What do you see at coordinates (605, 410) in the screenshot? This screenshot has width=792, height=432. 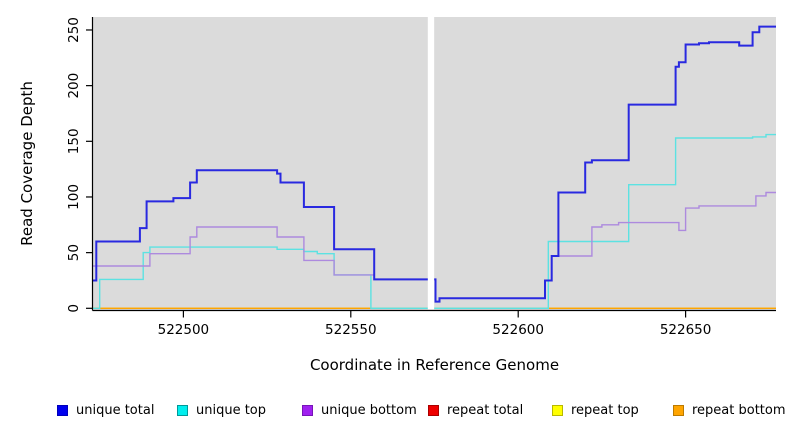 I see `legend-label: repeat top` at bounding box center [605, 410].